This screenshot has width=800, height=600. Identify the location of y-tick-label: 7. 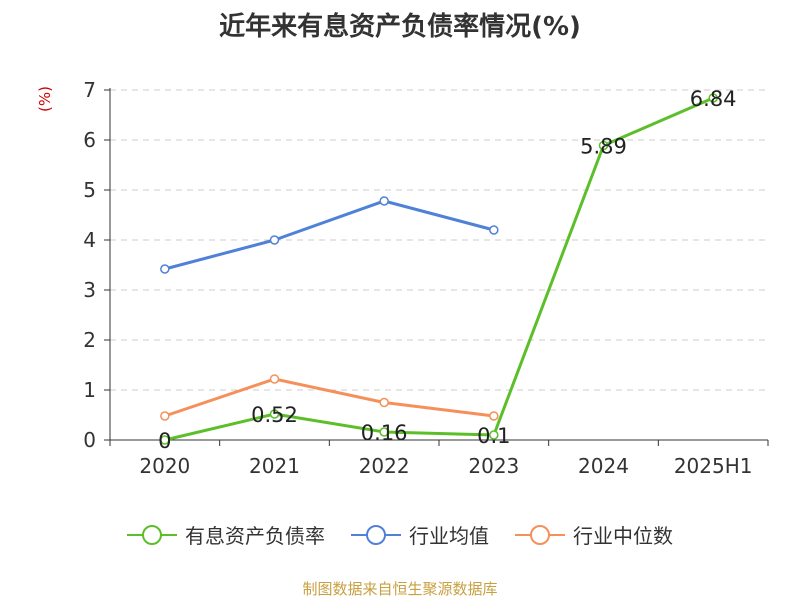
(89, 90).